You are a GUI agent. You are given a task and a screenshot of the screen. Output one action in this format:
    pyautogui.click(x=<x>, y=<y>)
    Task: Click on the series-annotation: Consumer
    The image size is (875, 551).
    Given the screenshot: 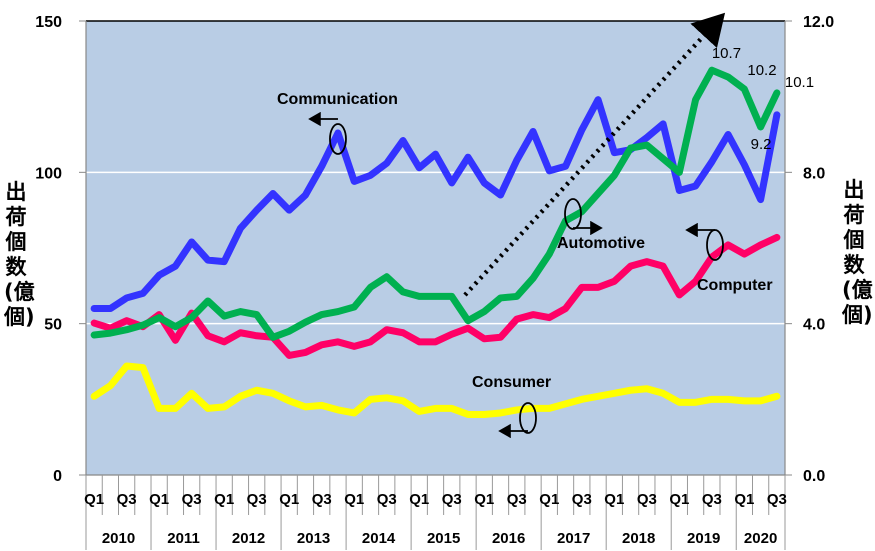 What is the action you would take?
    pyautogui.click(x=511, y=382)
    